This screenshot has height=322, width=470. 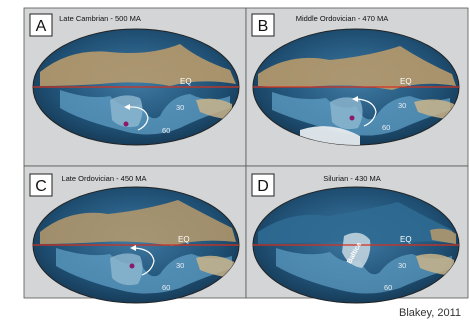 What do you see at coordinates (103, 178) in the screenshot?
I see `panel-c-title: Late Ordovician - 450 MA` at bounding box center [103, 178].